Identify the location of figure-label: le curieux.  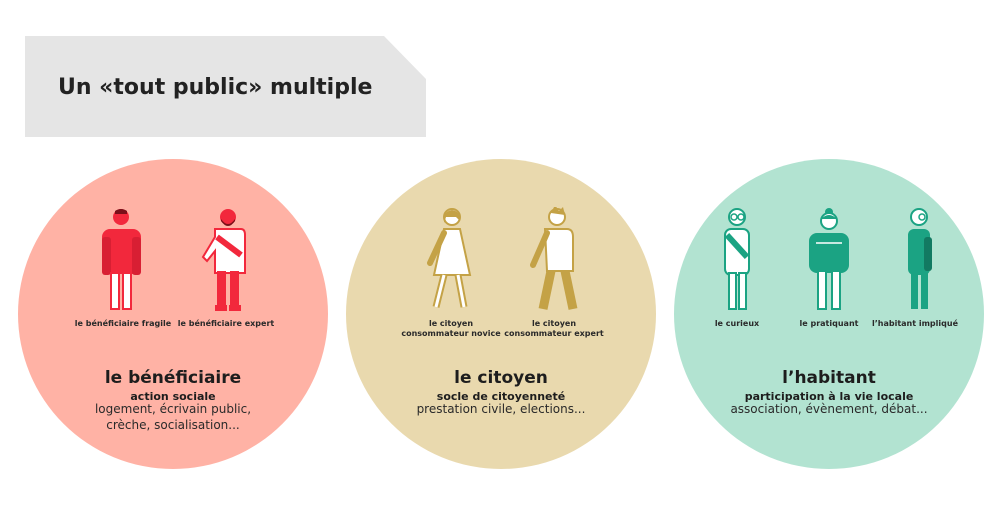
(737, 323).